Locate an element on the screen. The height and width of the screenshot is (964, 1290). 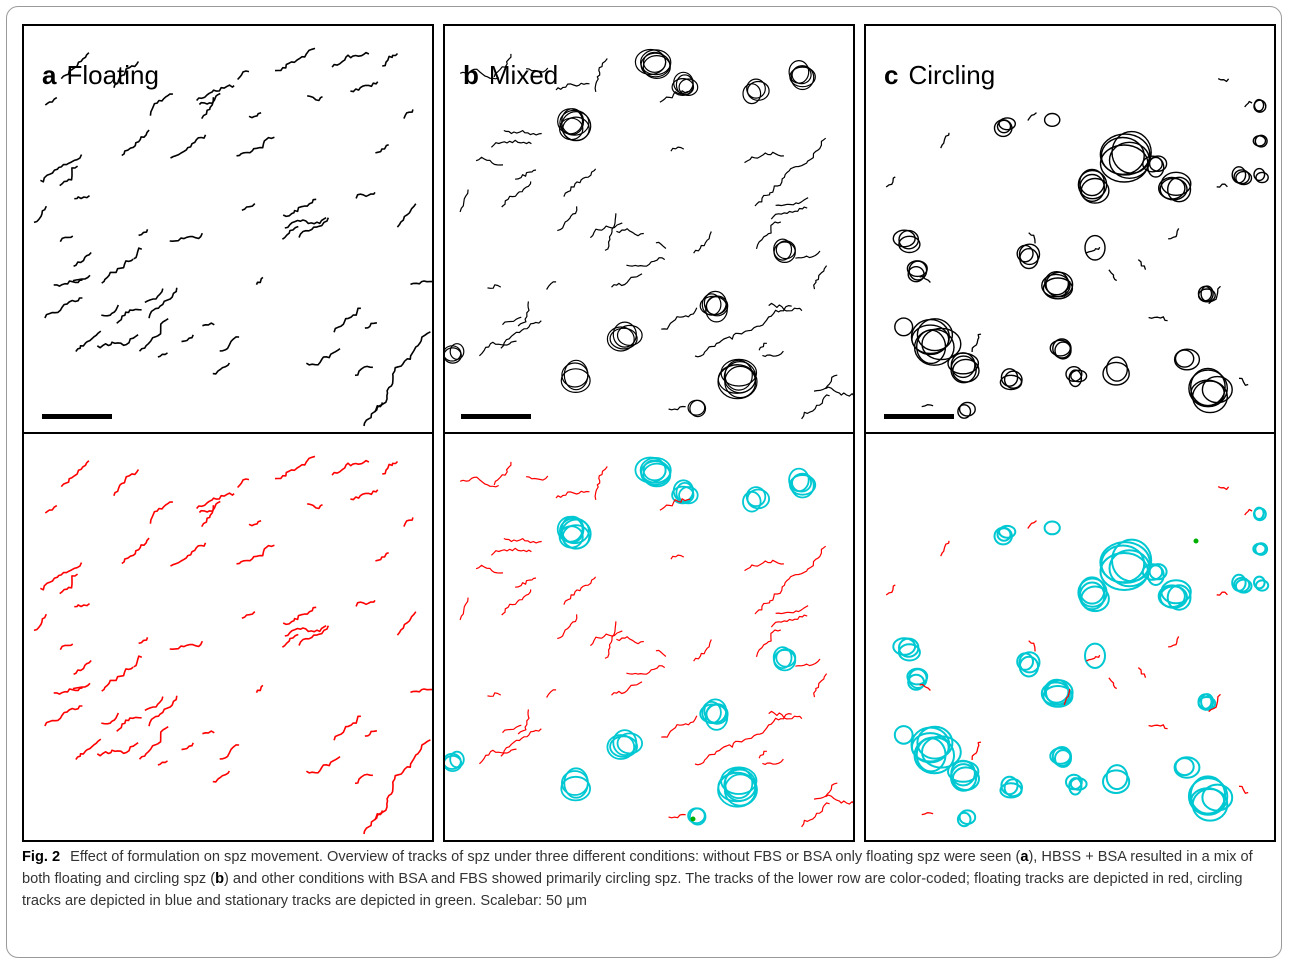
tracks-canvas-b-bottom is located at coordinates (649, 642).